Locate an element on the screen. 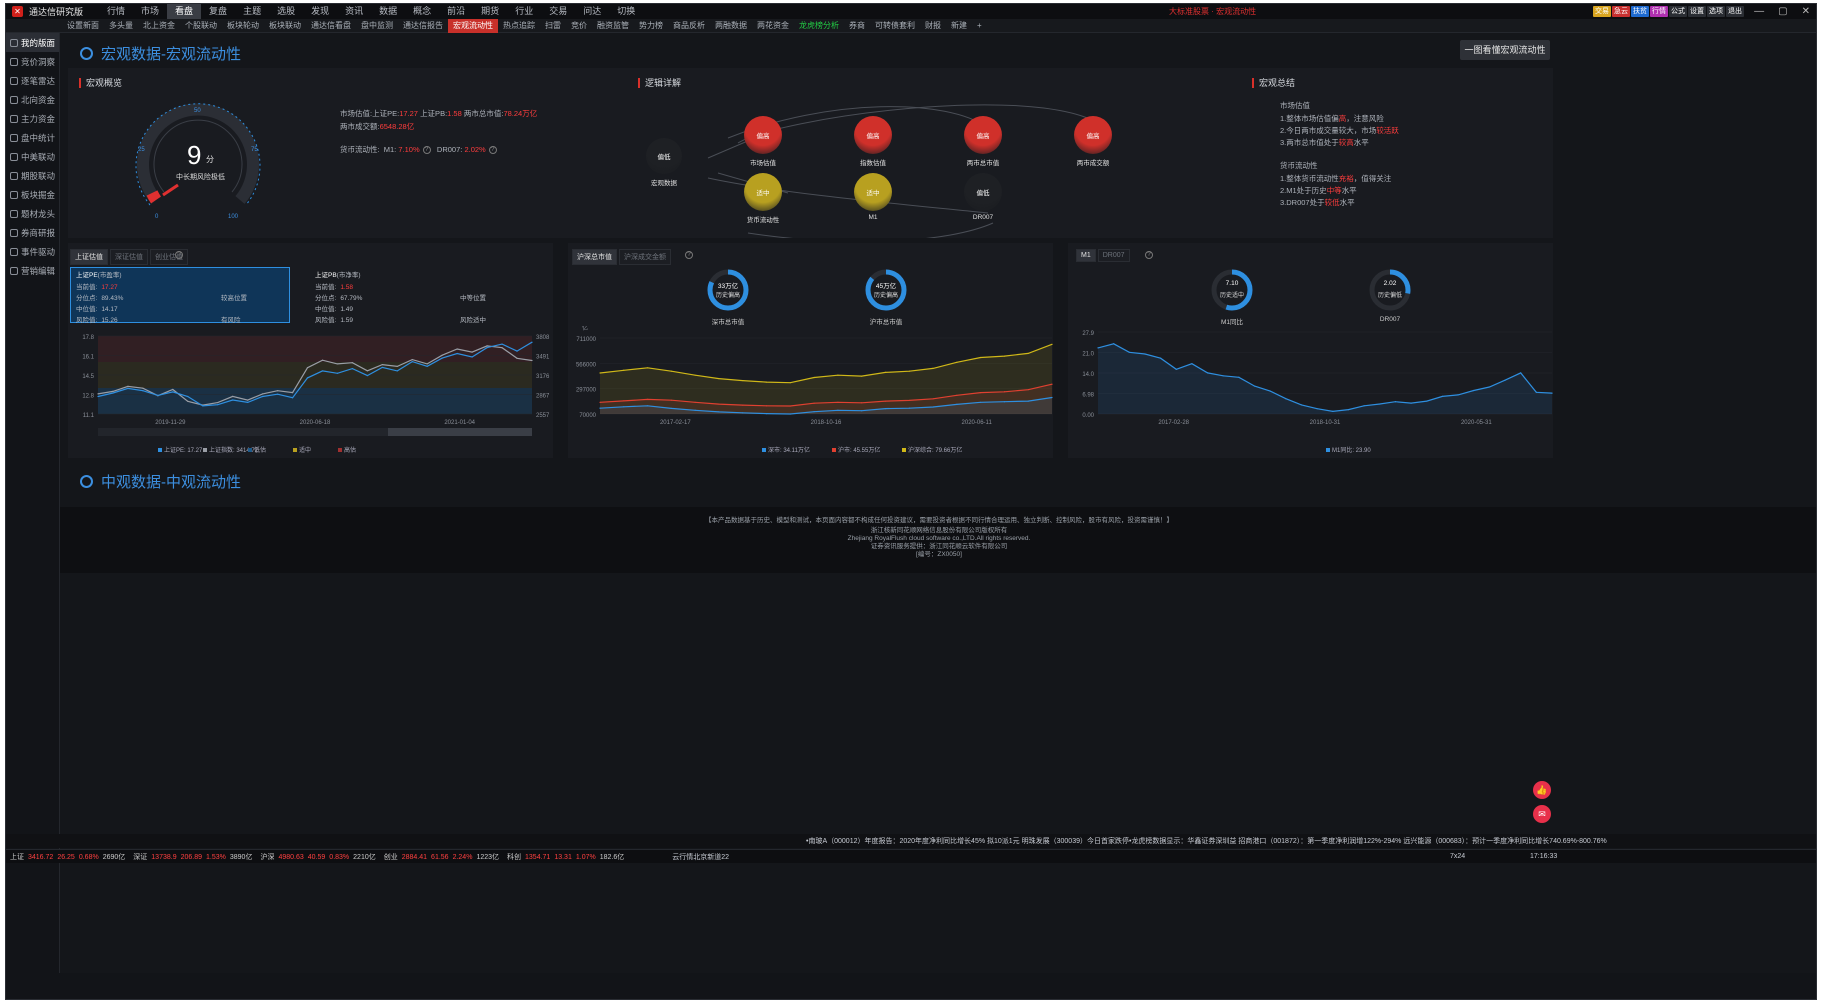 This screenshot has height=1003, width=1826. page-tab: 扫雷 is located at coordinates (553, 25).